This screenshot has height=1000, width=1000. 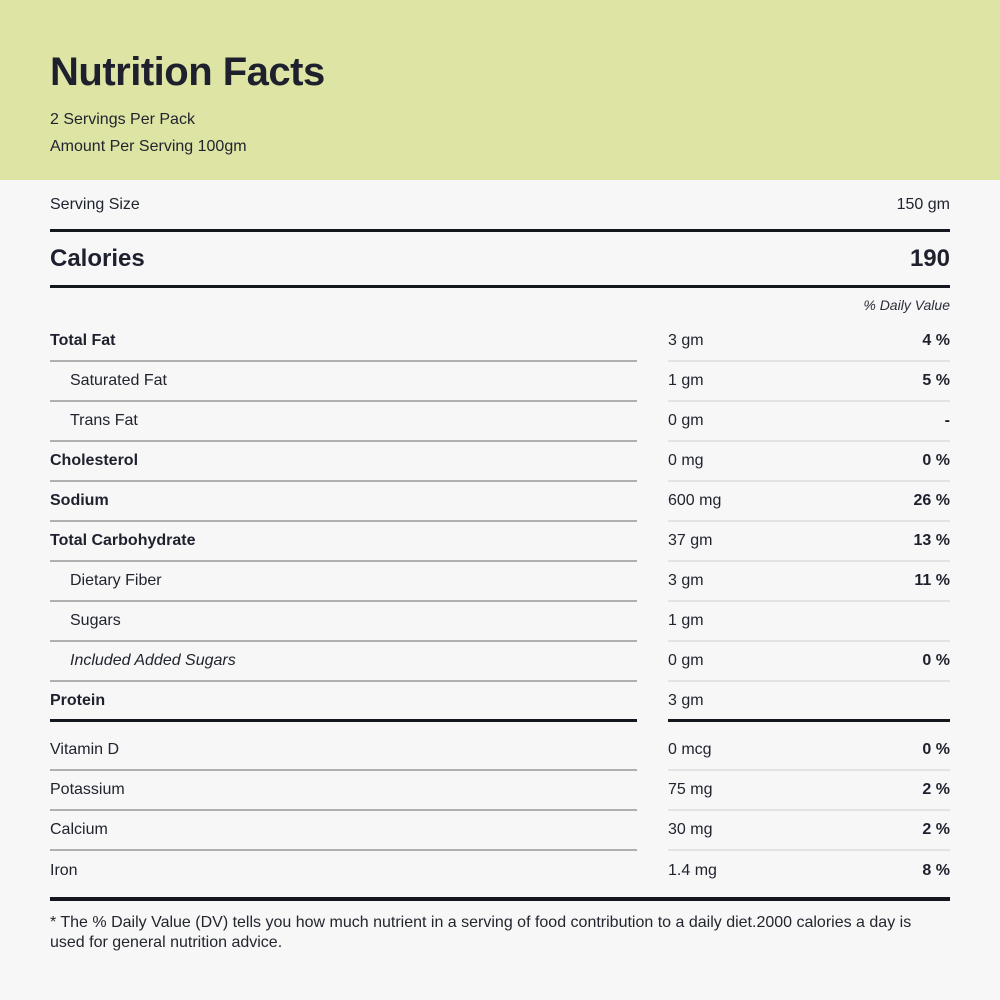 What do you see at coordinates (343, 751) in the screenshot?
I see `nutrient-name-cell: Vitamin D` at bounding box center [343, 751].